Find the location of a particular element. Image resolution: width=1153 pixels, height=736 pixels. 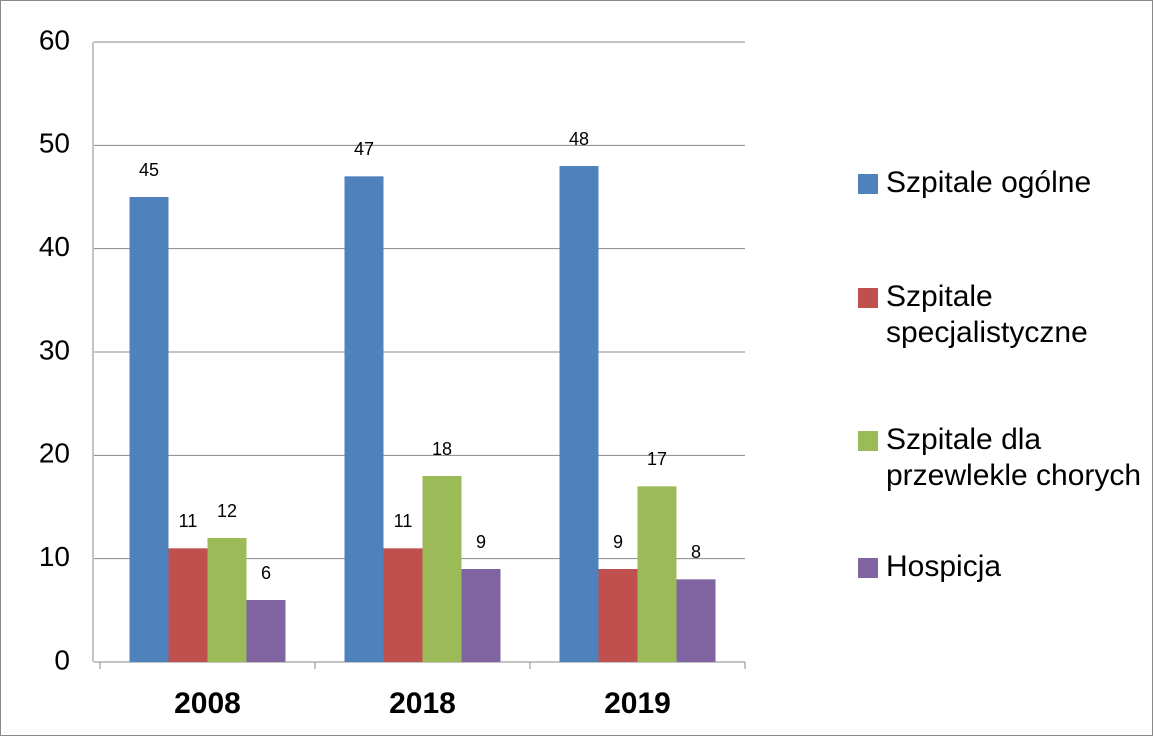

x-tick-label: 2018 is located at coordinates (422, 703).